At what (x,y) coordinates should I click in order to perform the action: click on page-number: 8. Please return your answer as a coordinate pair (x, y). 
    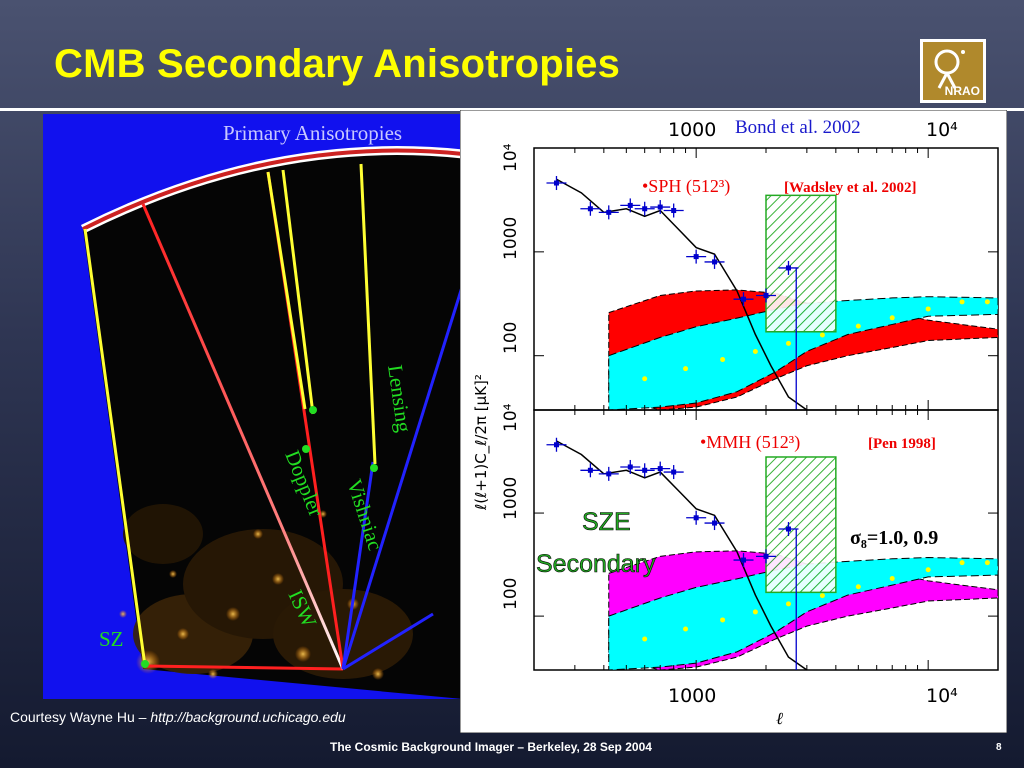
    Looking at the image, I should click on (999, 747).